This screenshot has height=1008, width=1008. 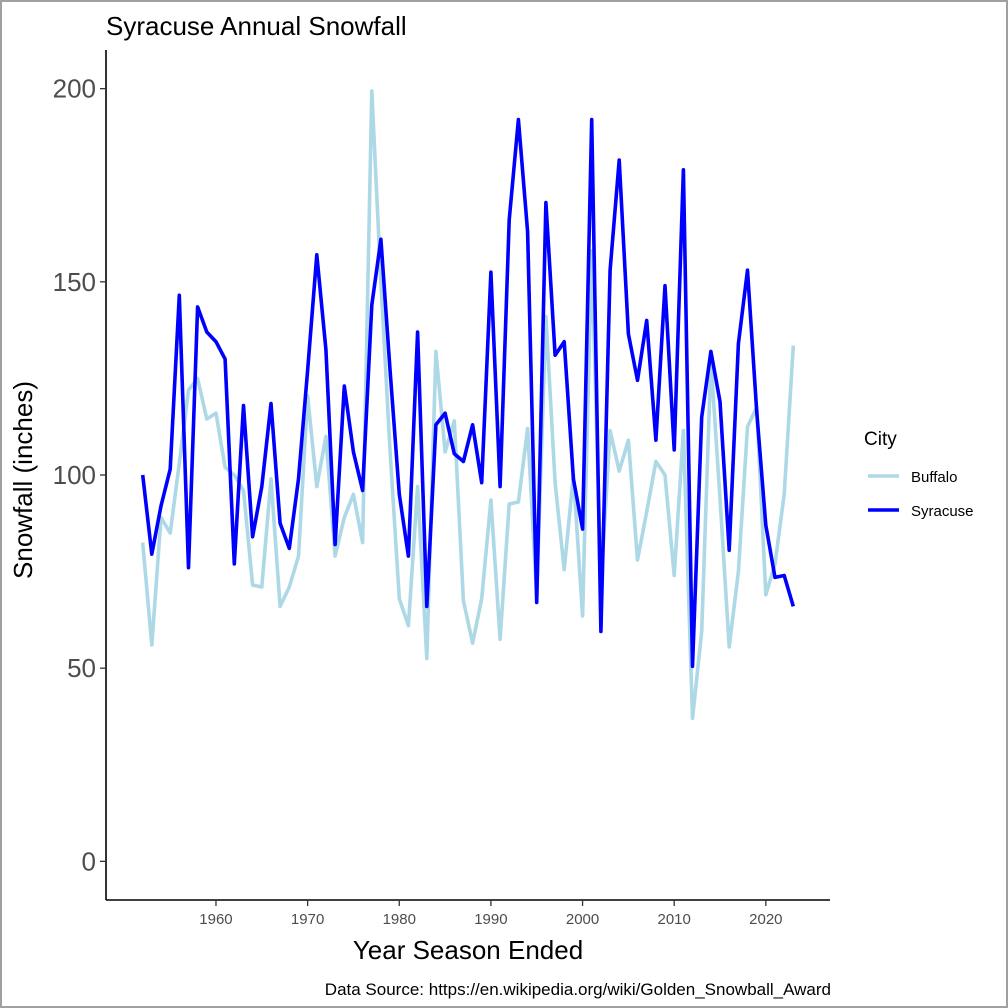 What do you see at coordinates (23, 480) in the screenshot?
I see `y-axis-title: Snowfall (inches)` at bounding box center [23, 480].